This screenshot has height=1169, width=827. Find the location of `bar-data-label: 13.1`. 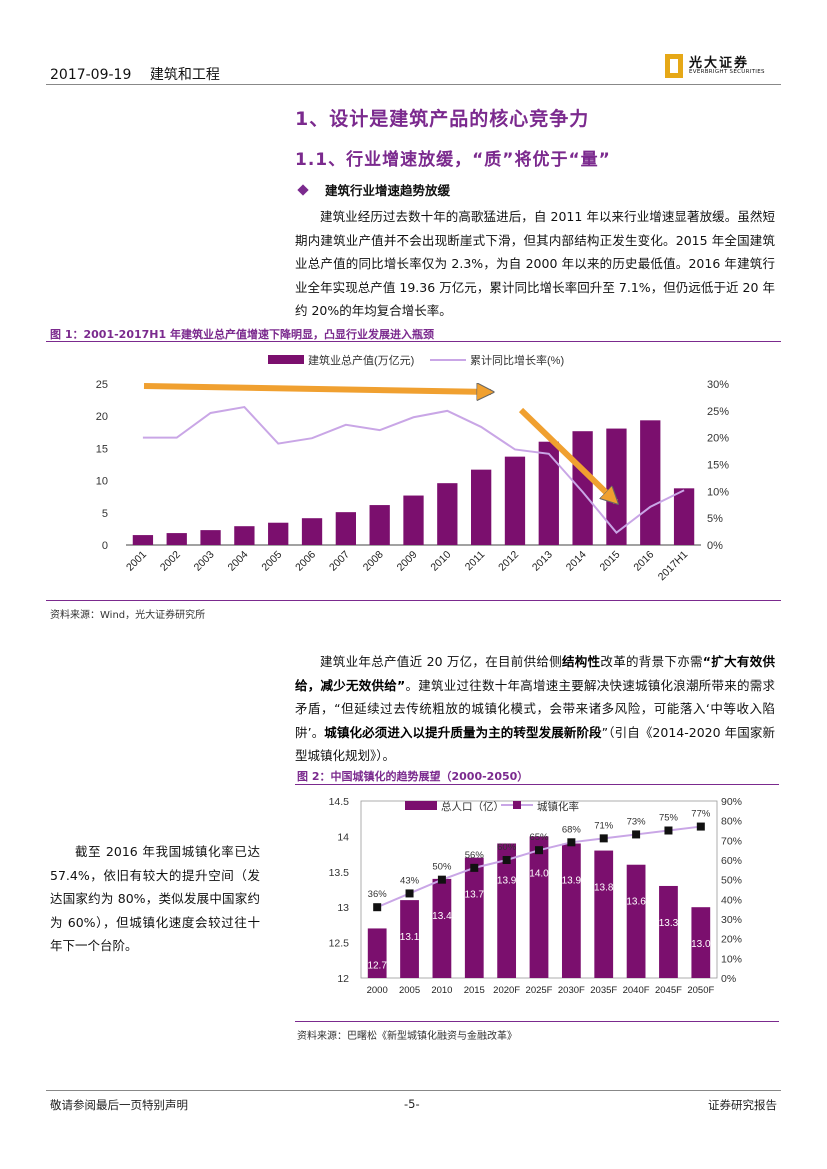

bar-data-label: 13.1 is located at coordinates (410, 937).